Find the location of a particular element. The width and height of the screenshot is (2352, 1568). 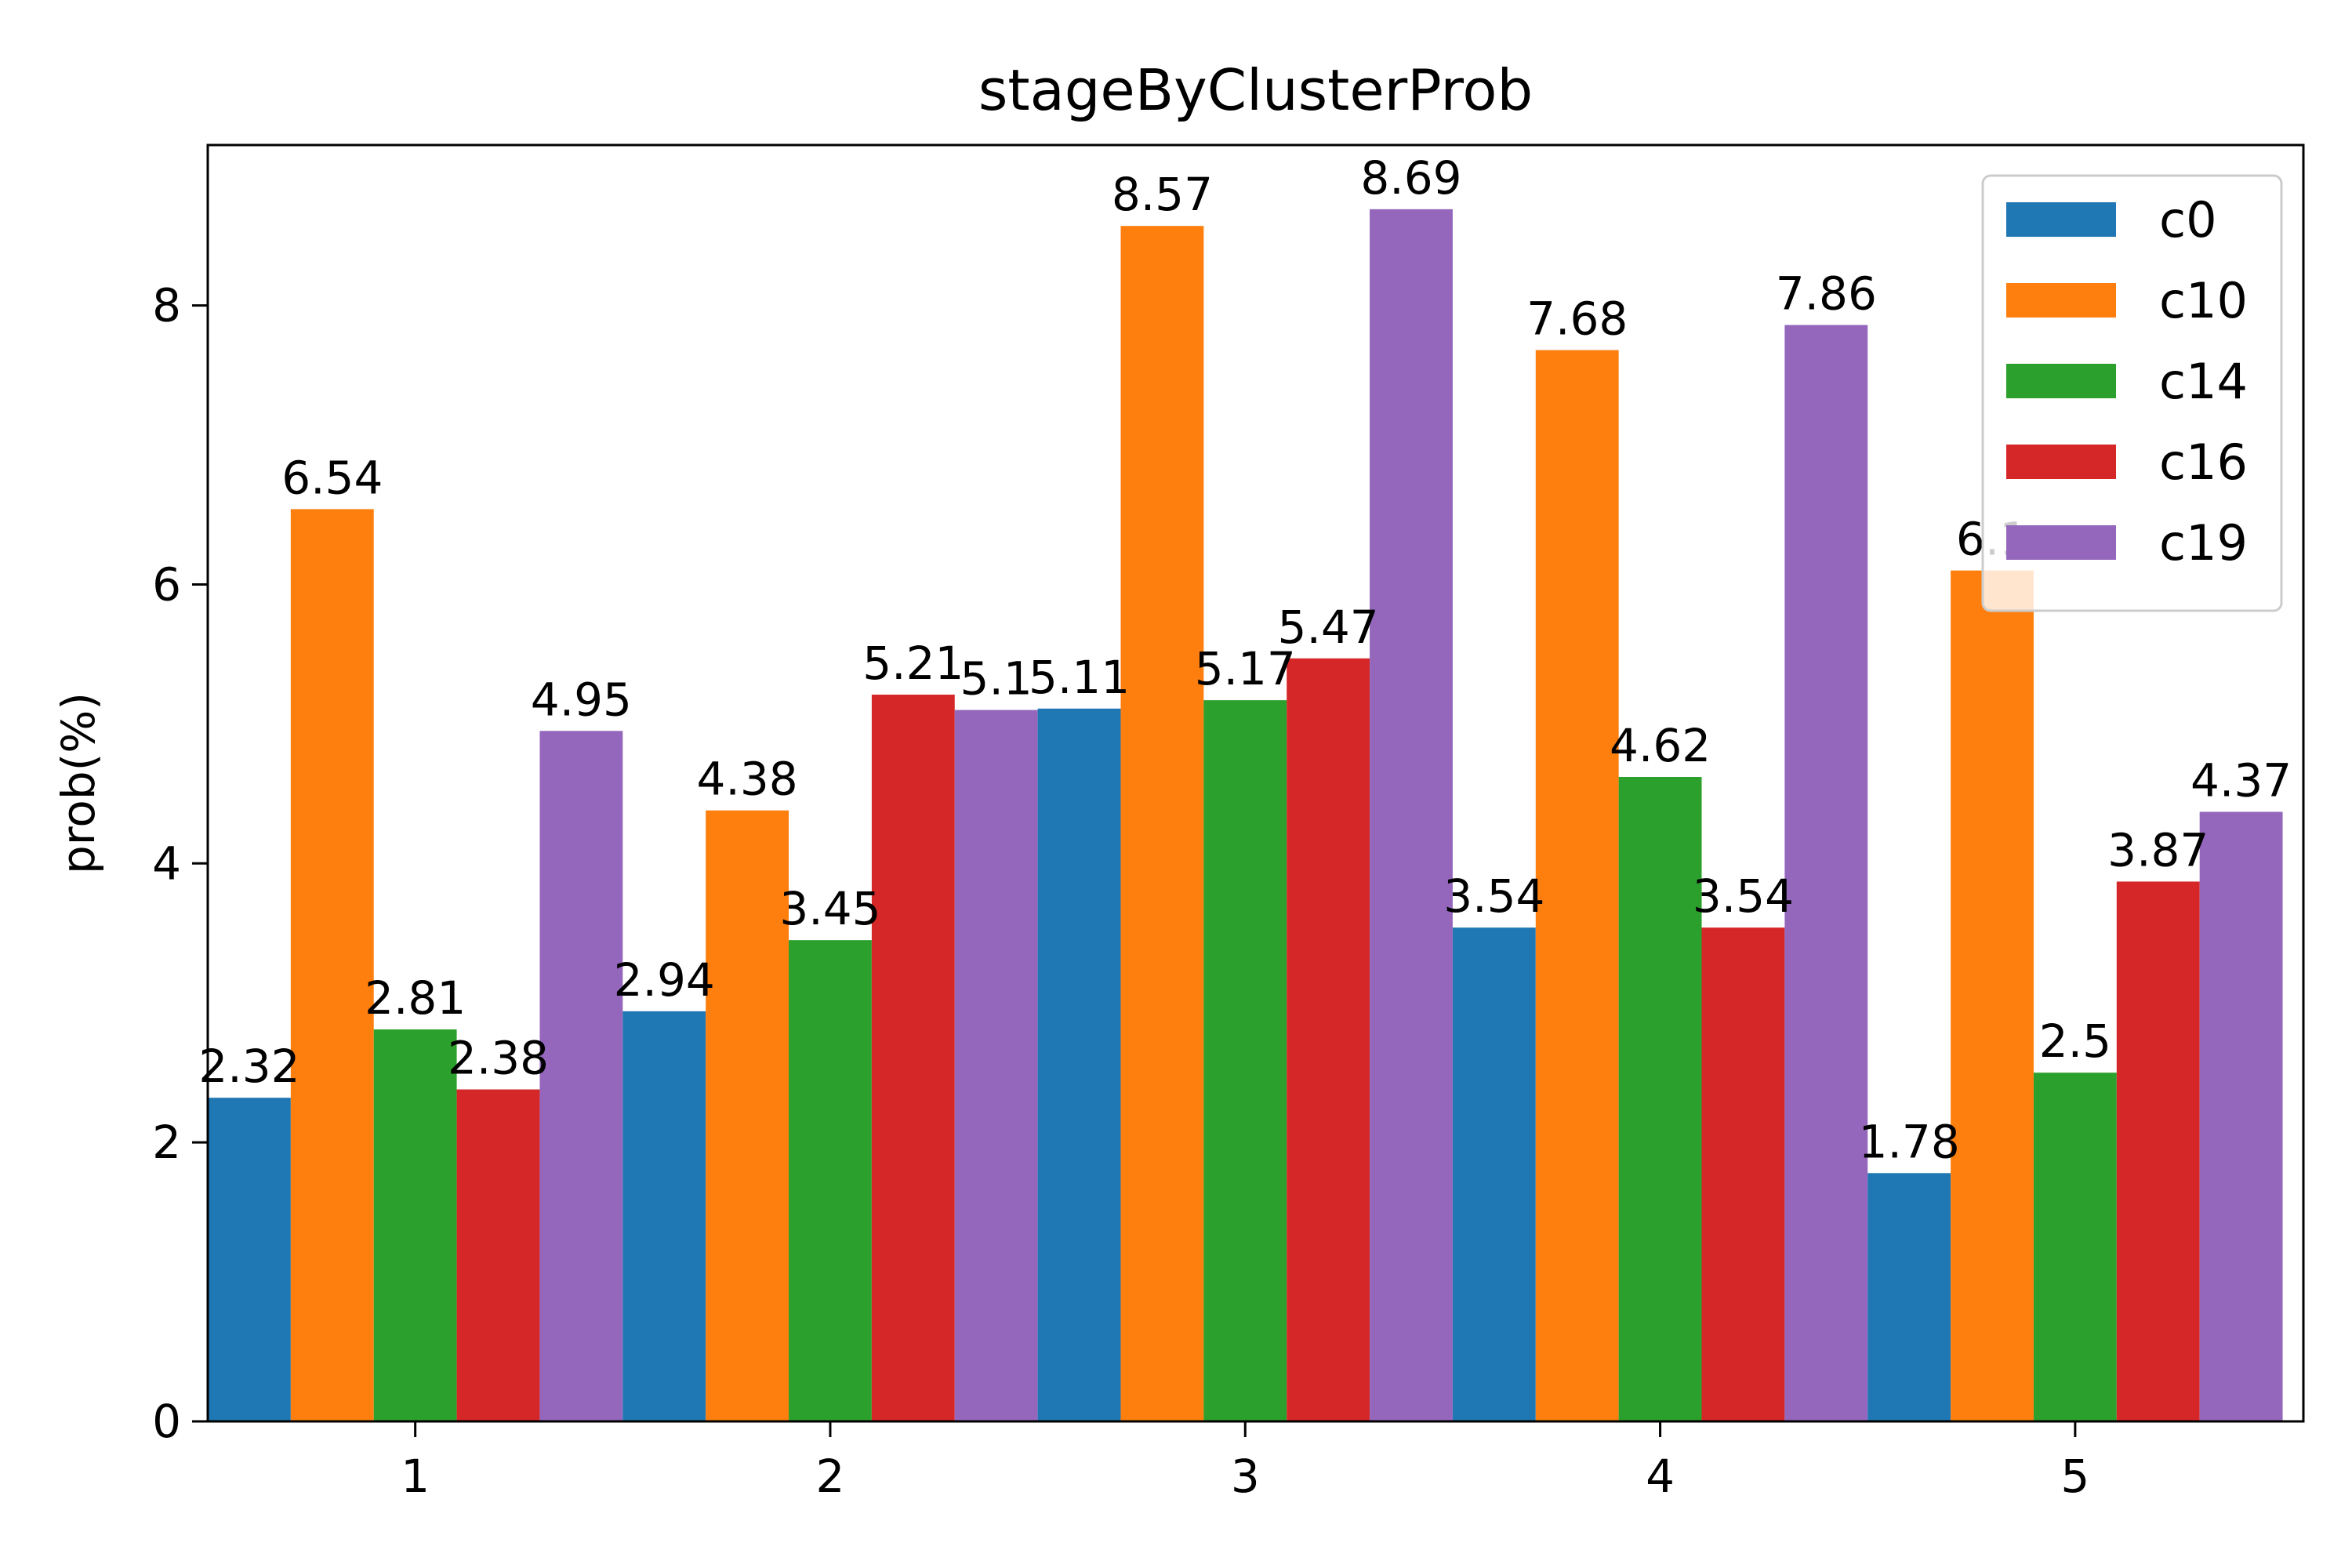

bar-label-c14-5: 2.5 is located at coordinates (2075, 1041).